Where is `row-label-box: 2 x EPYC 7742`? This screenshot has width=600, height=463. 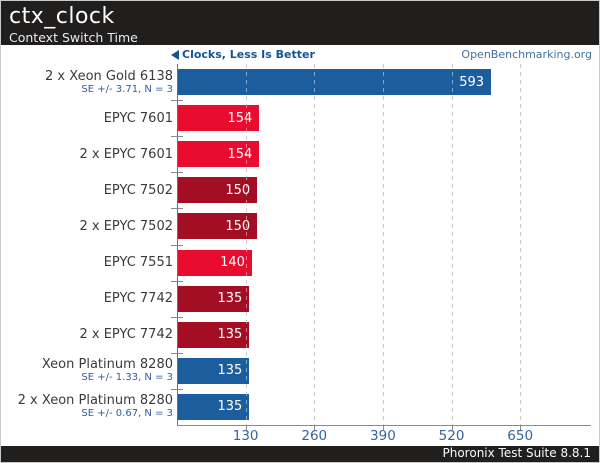
row-label-box: 2 x EPYC 7742 is located at coordinates (87, 335).